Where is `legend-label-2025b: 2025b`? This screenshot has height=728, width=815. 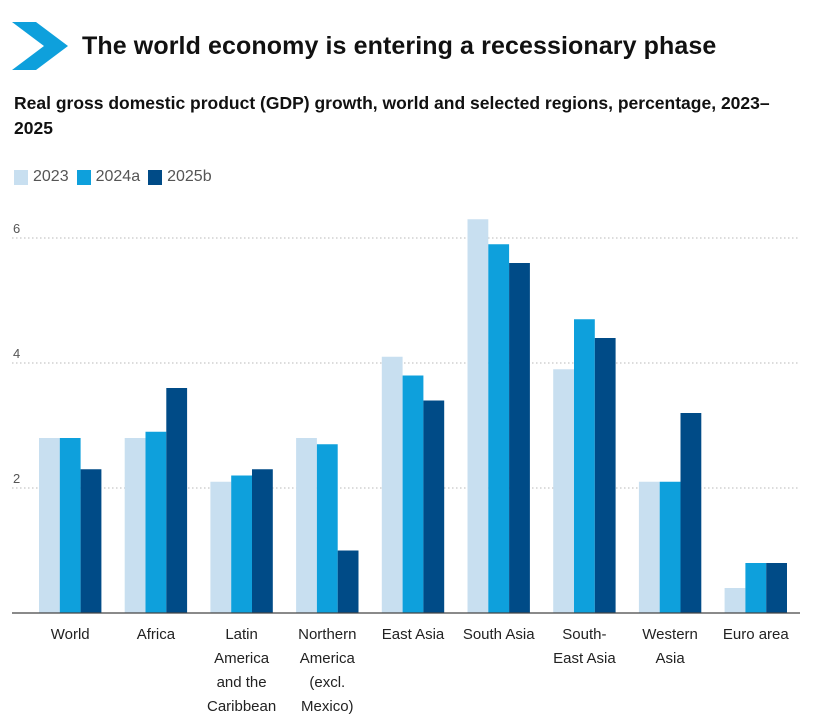 legend-label-2025b: 2025b is located at coordinates (189, 176).